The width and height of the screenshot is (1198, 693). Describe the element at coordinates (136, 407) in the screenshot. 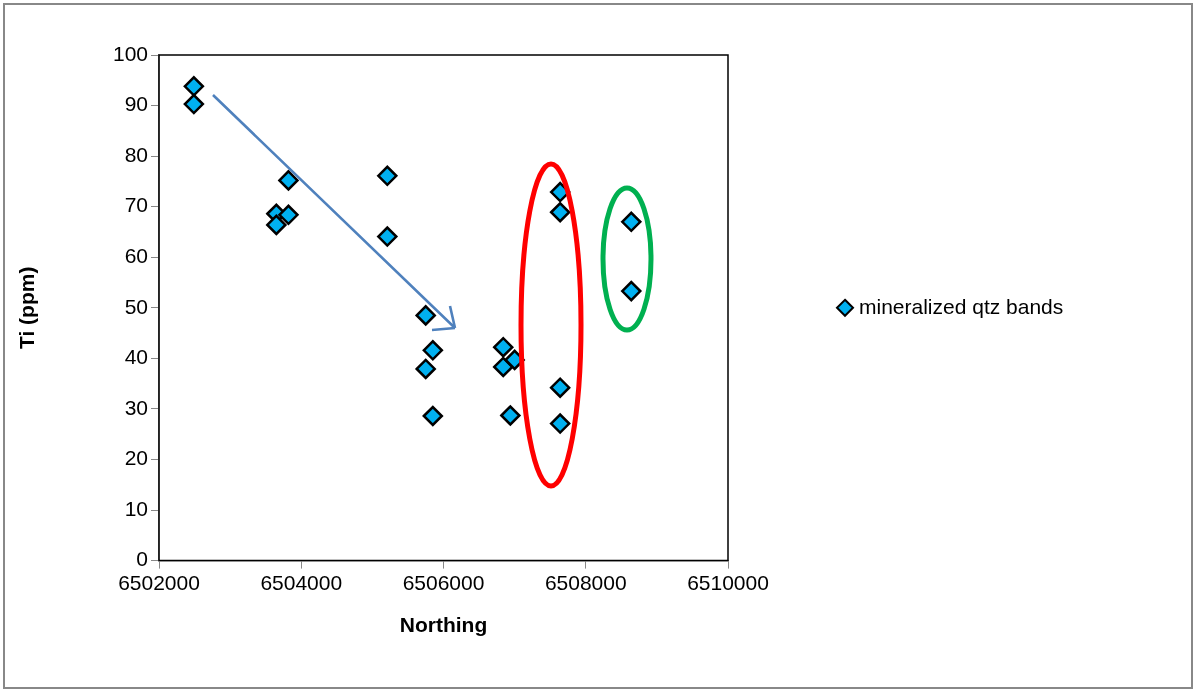

I see `y-tick-label: 30` at that location.